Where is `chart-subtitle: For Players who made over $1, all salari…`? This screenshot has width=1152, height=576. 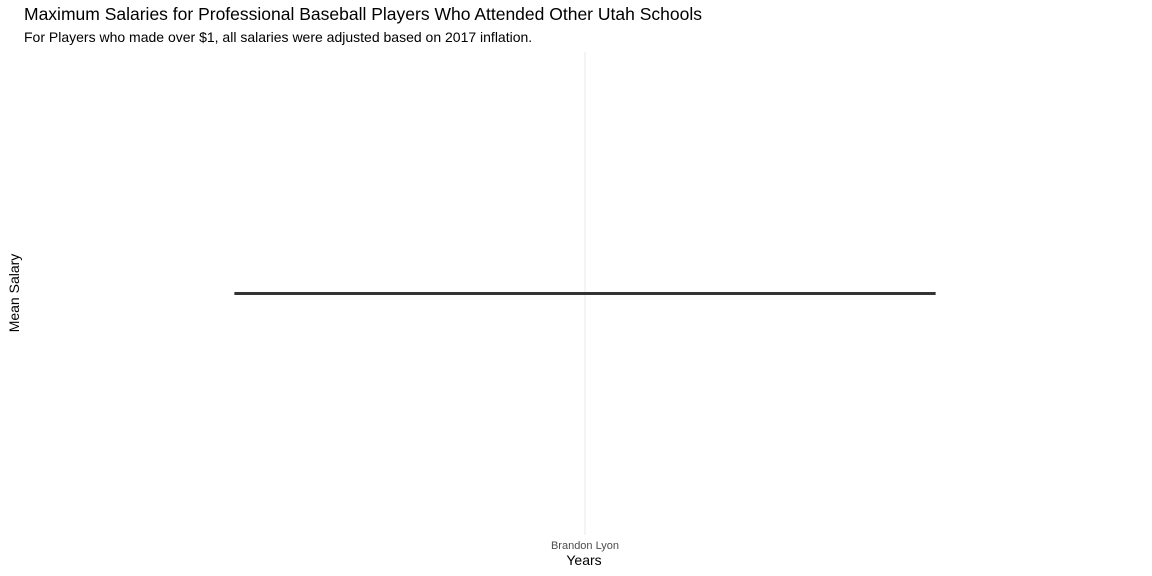 chart-subtitle: For Players who made over $1, all salari… is located at coordinates (278, 37).